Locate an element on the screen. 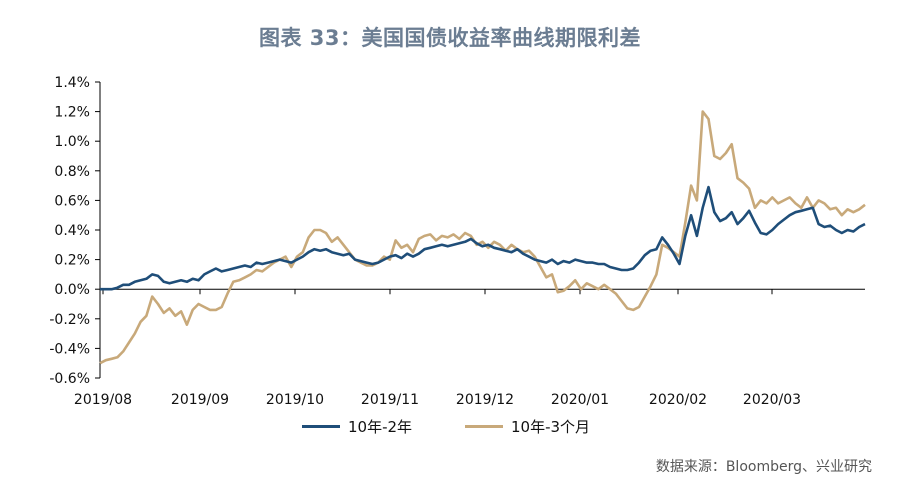  y-tick-label: 1.2% is located at coordinates (72, 113).